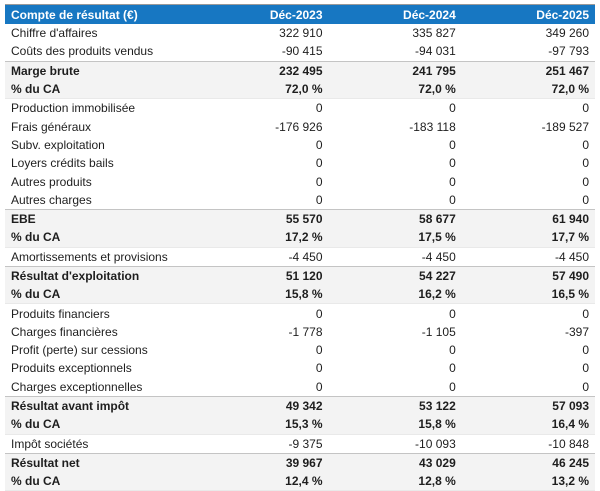 The height and width of the screenshot is (491, 600). I want to click on row-label: Chiffre d'affaires, so click(100, 33).